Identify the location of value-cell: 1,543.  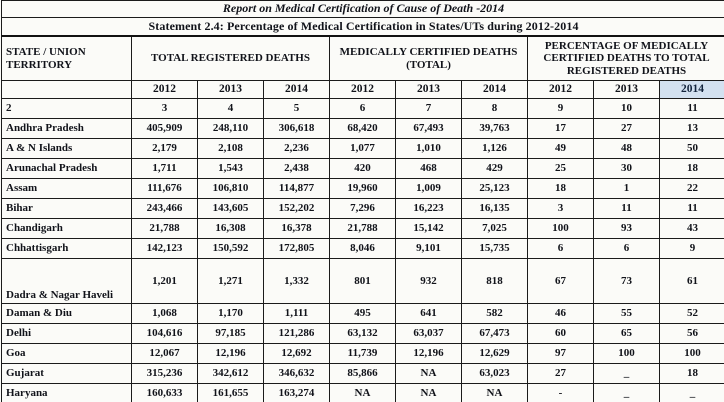
(230, 168).